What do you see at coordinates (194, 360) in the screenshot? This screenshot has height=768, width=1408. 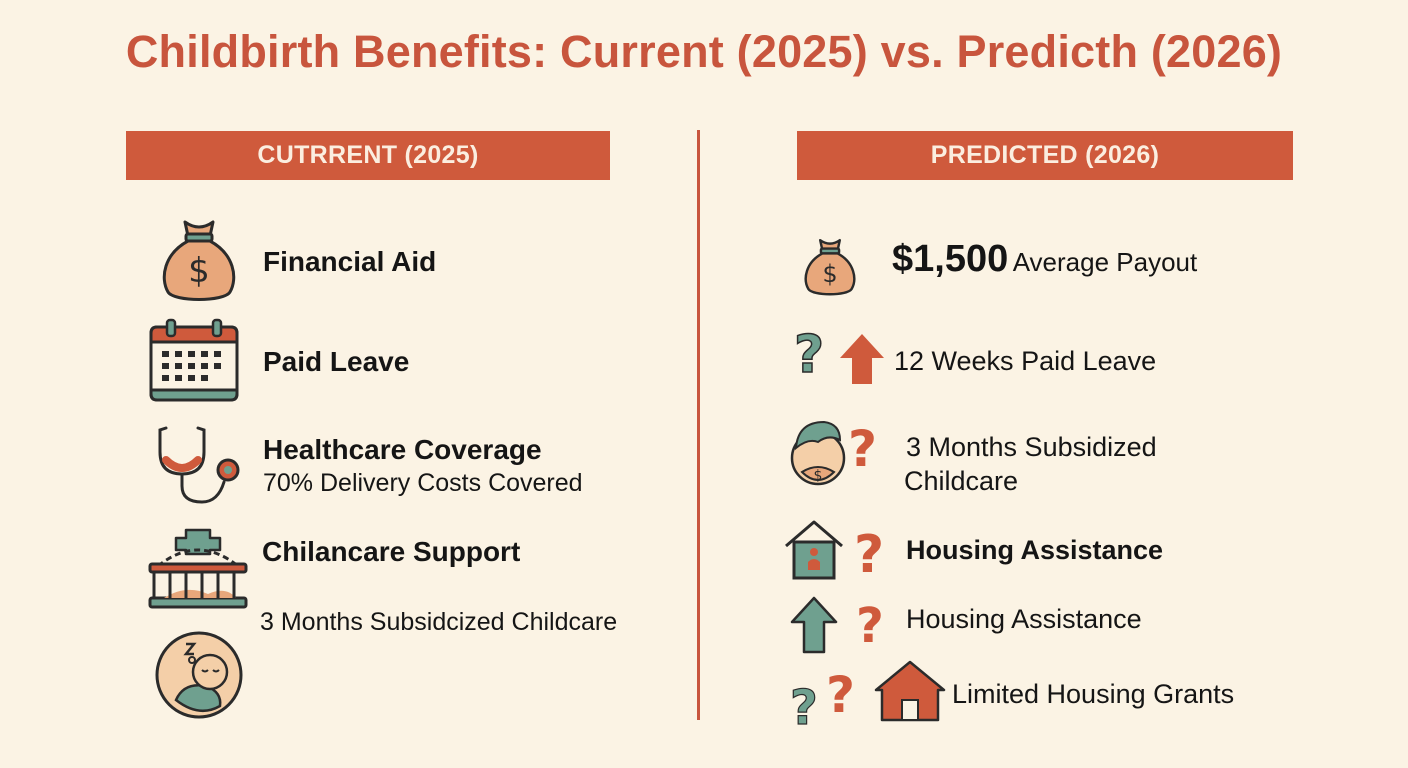 I see `calendar-icon` at bounding box center [194, 360].